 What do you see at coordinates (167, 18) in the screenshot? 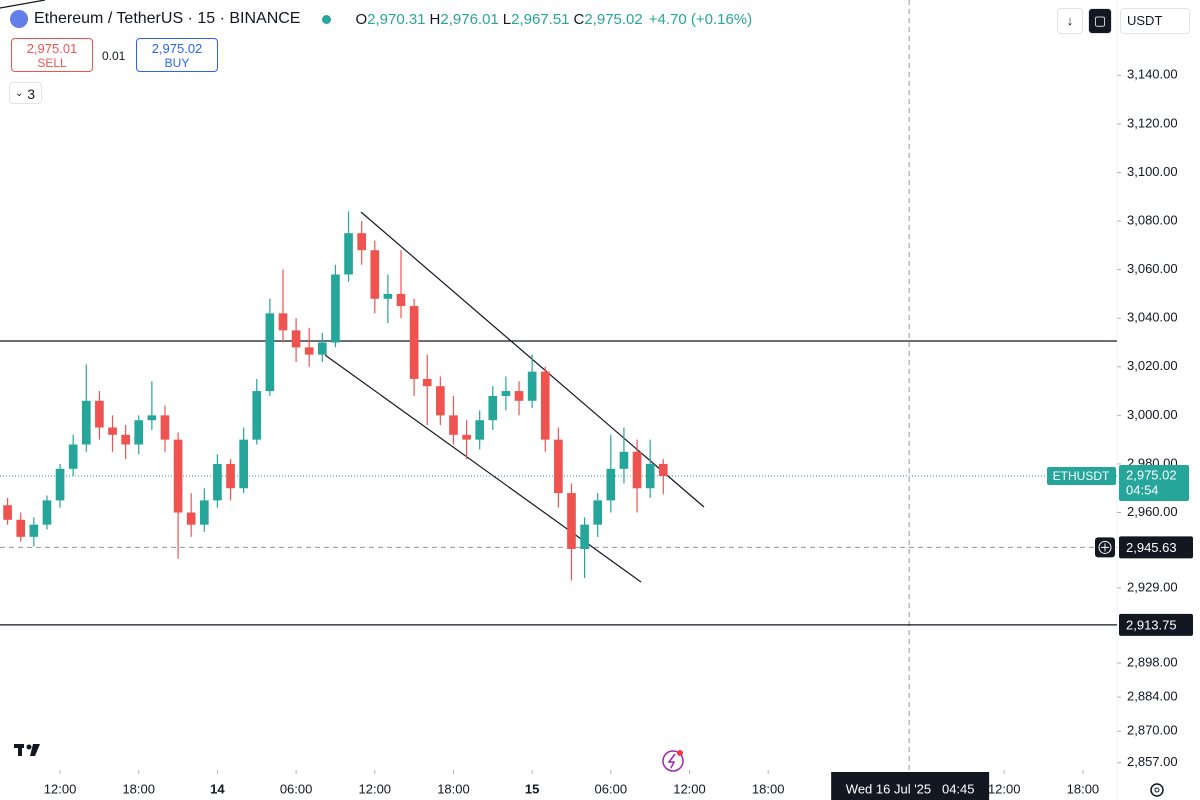
I see `symbol-title: Ethereum / TetherUS · 15 · BINANCE` at bounding box center [167, 18].